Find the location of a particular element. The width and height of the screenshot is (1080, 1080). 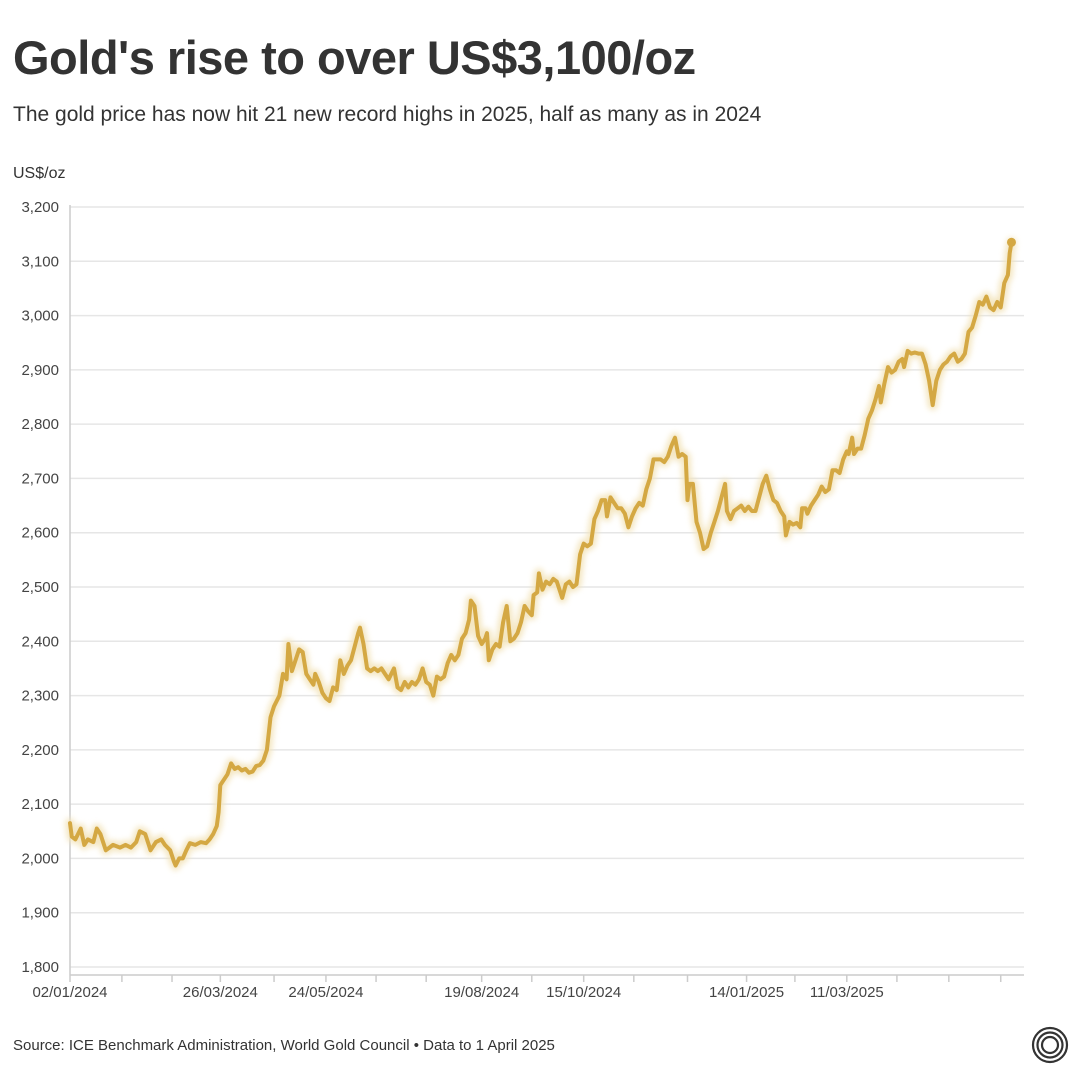

y-tick-label: 3,200 is located at coordinates (40, 207).